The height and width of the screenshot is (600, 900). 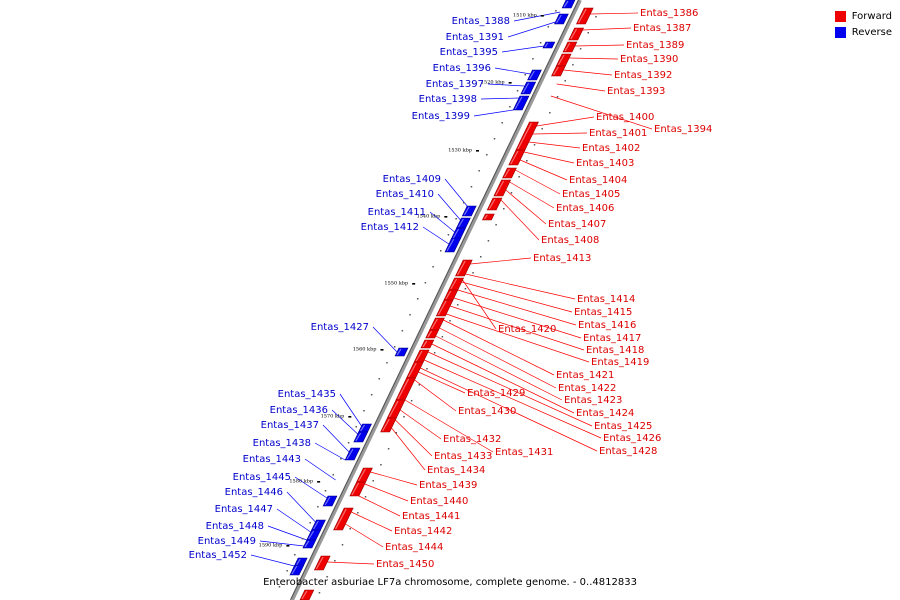 What do you see at coordinates (607, 325) in the screenshot?
I see `forward-gene-label: Entas_1416` at bounding box center [607, 325].